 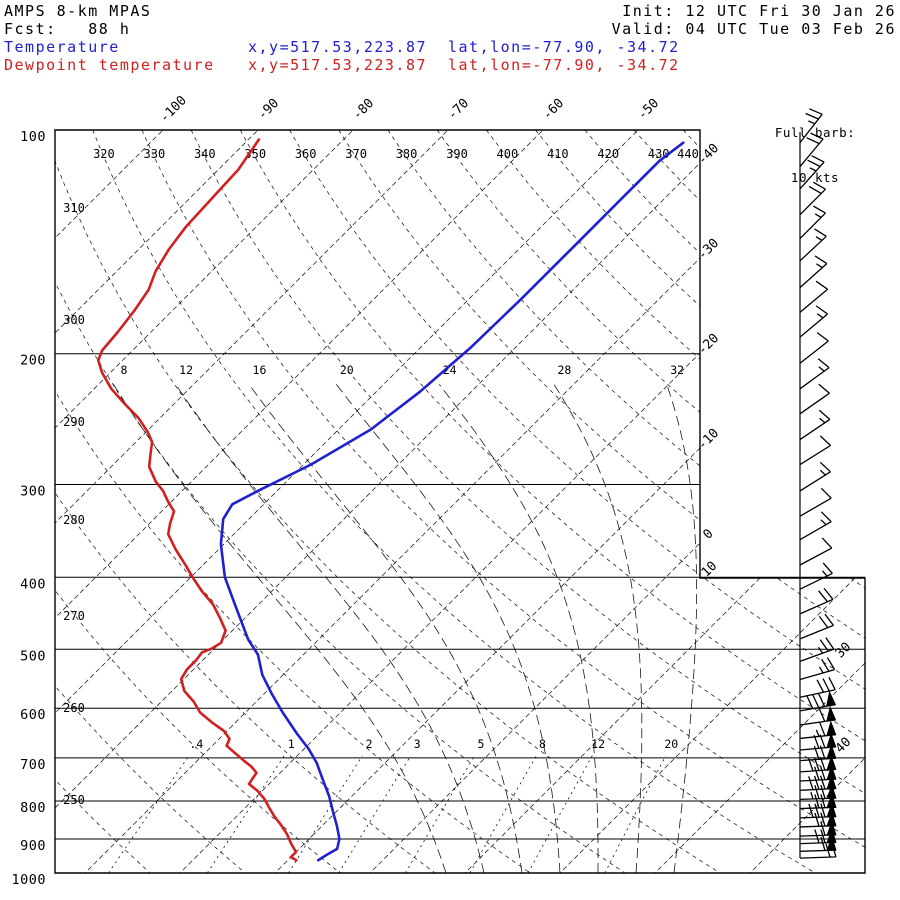 I want to click on svg-text: 200, so click(x=33, y=361).